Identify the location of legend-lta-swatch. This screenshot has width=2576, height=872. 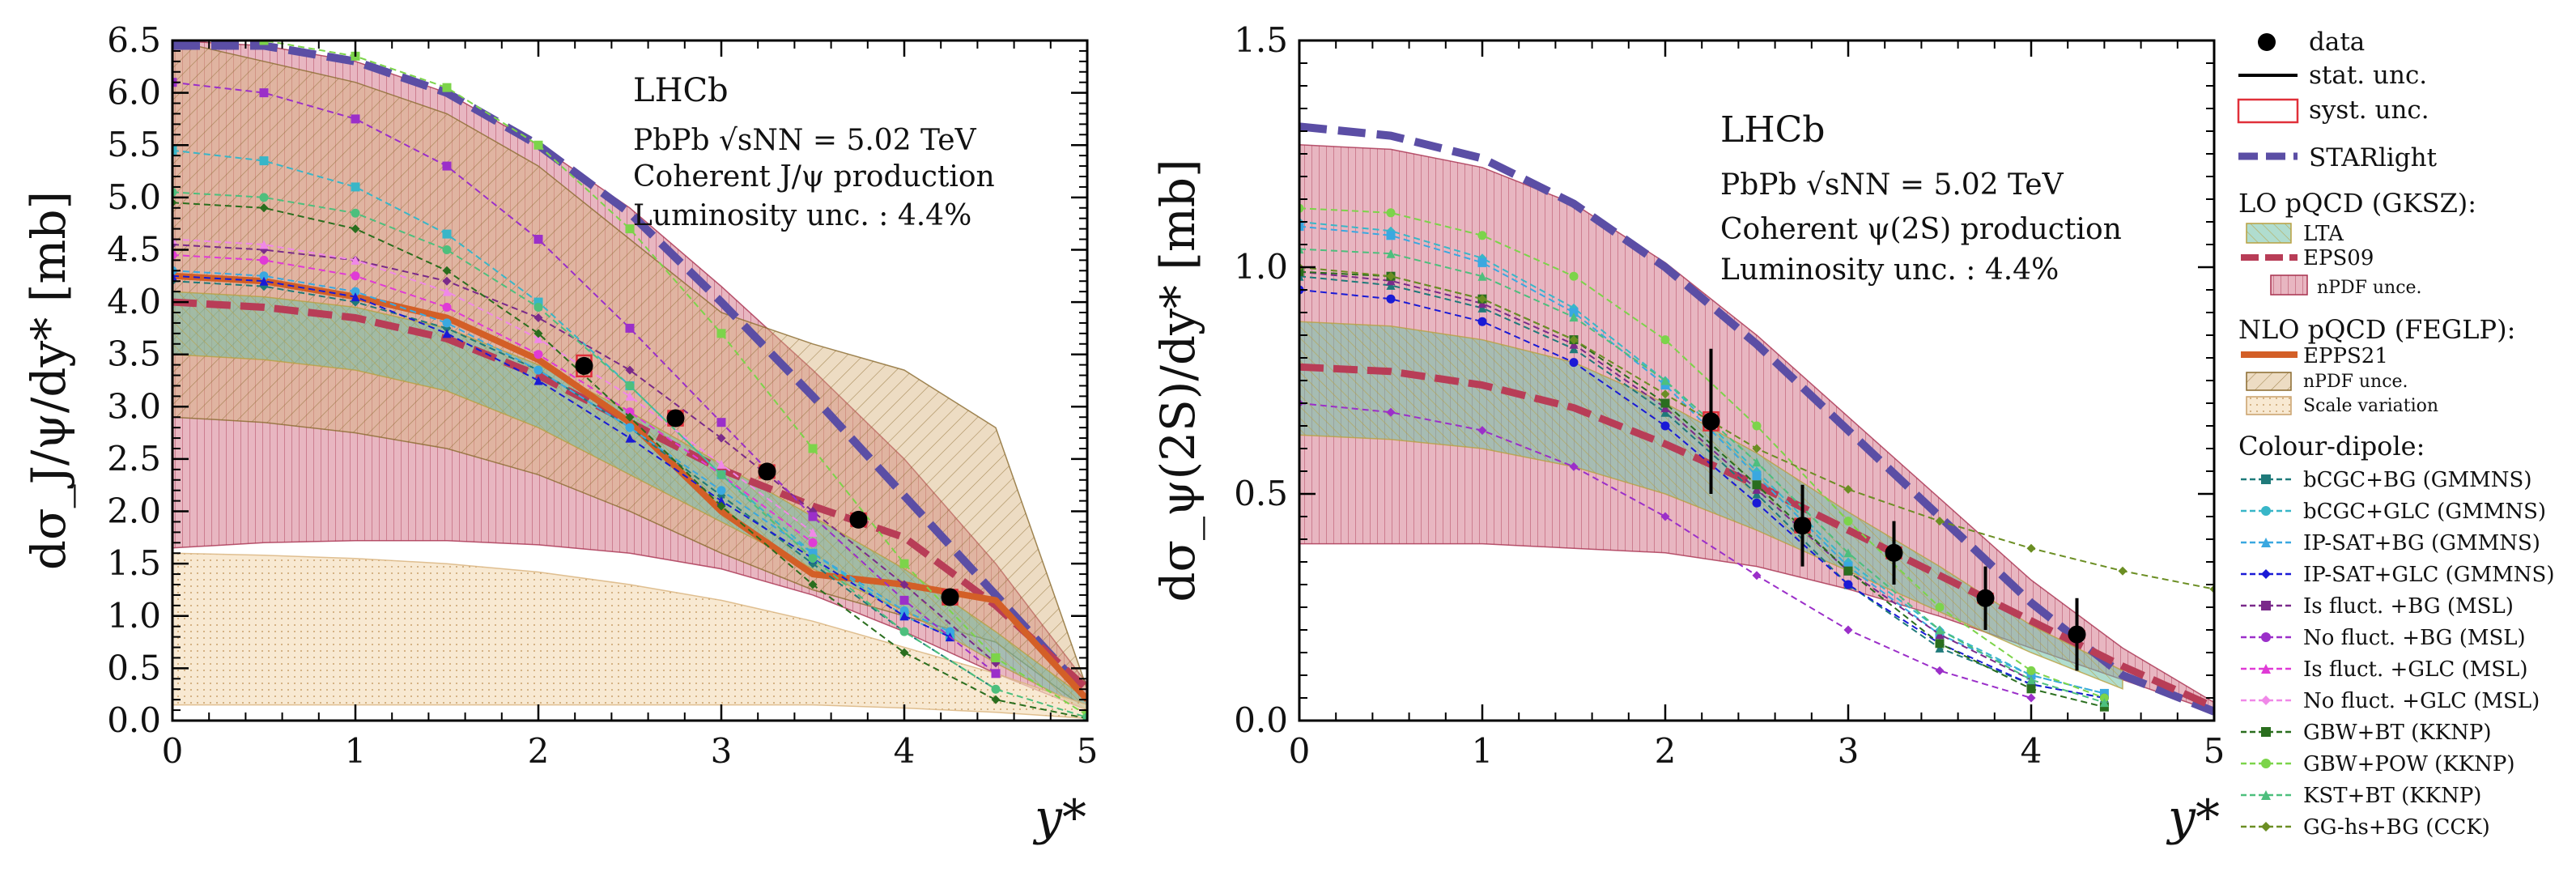
(2269, 233).